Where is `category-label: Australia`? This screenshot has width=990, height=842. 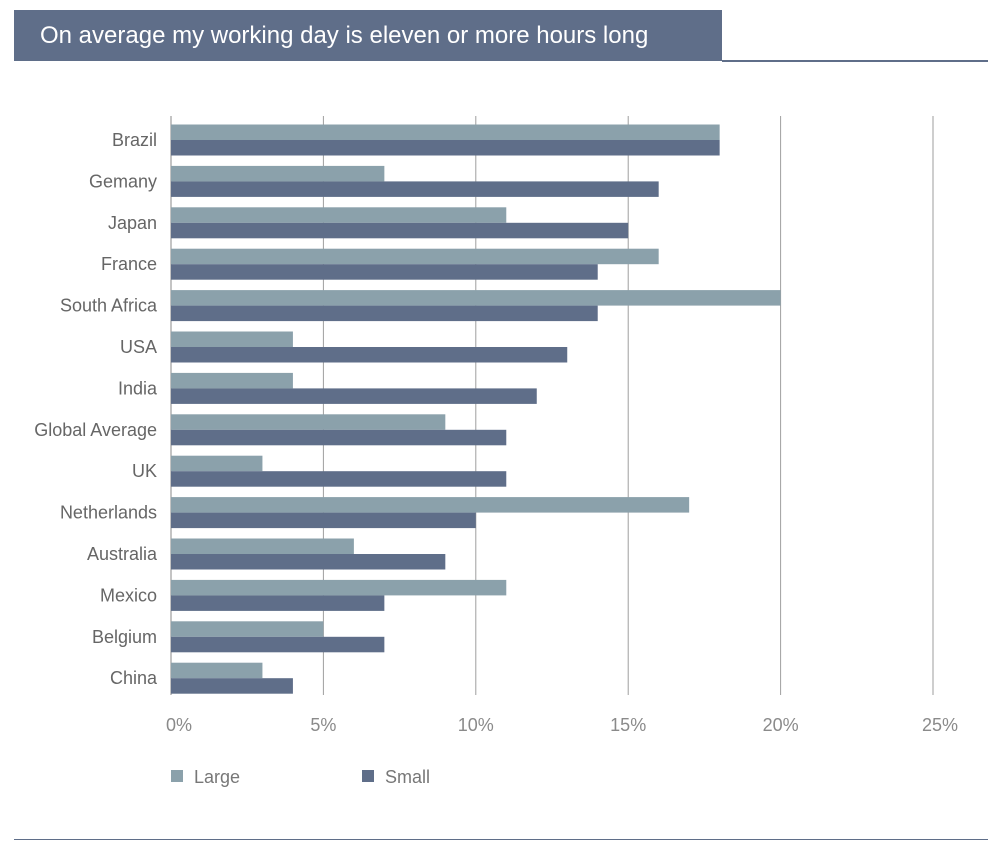
category-label: Australia is located at coordinates (122, 554).